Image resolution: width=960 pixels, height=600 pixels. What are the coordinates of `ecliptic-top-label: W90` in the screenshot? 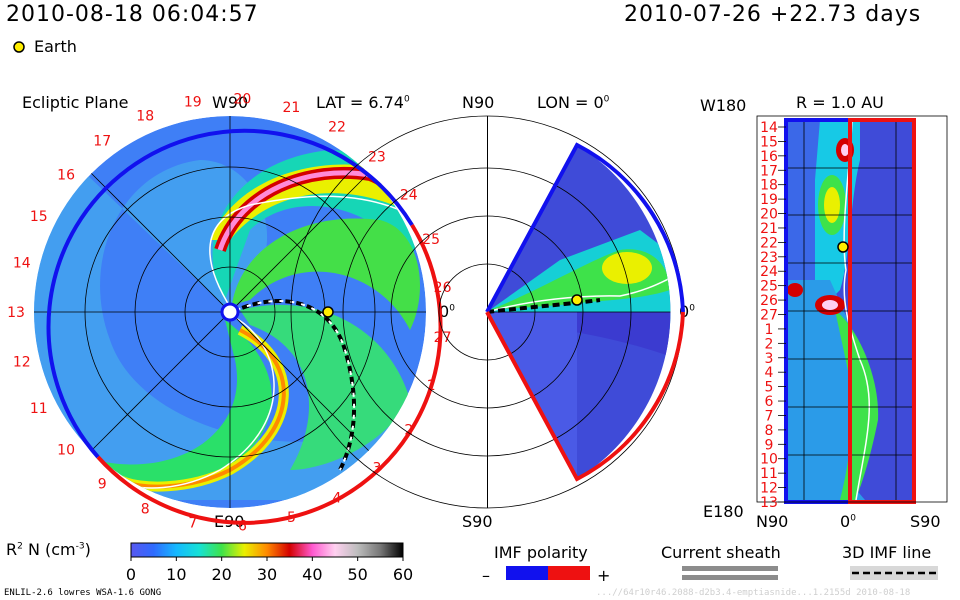 It's located at (230, 102).